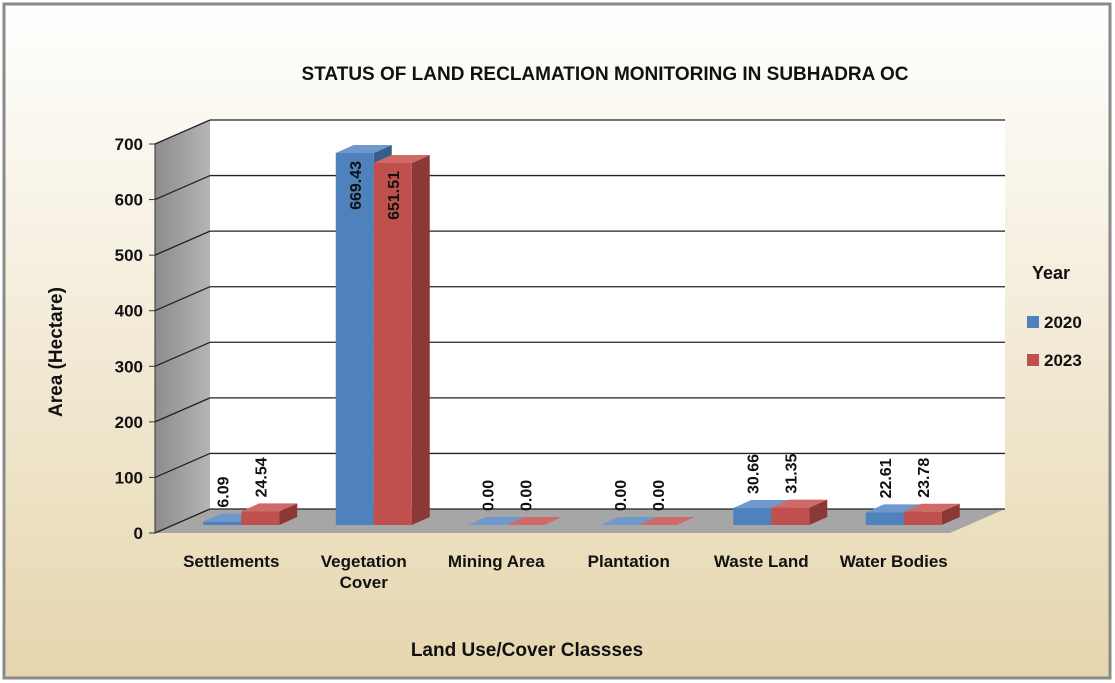 Image resolution: width=1115 pixels, height=683 pixels. I want to click on x-tick-label: Water Bodies, so click(893, 561).